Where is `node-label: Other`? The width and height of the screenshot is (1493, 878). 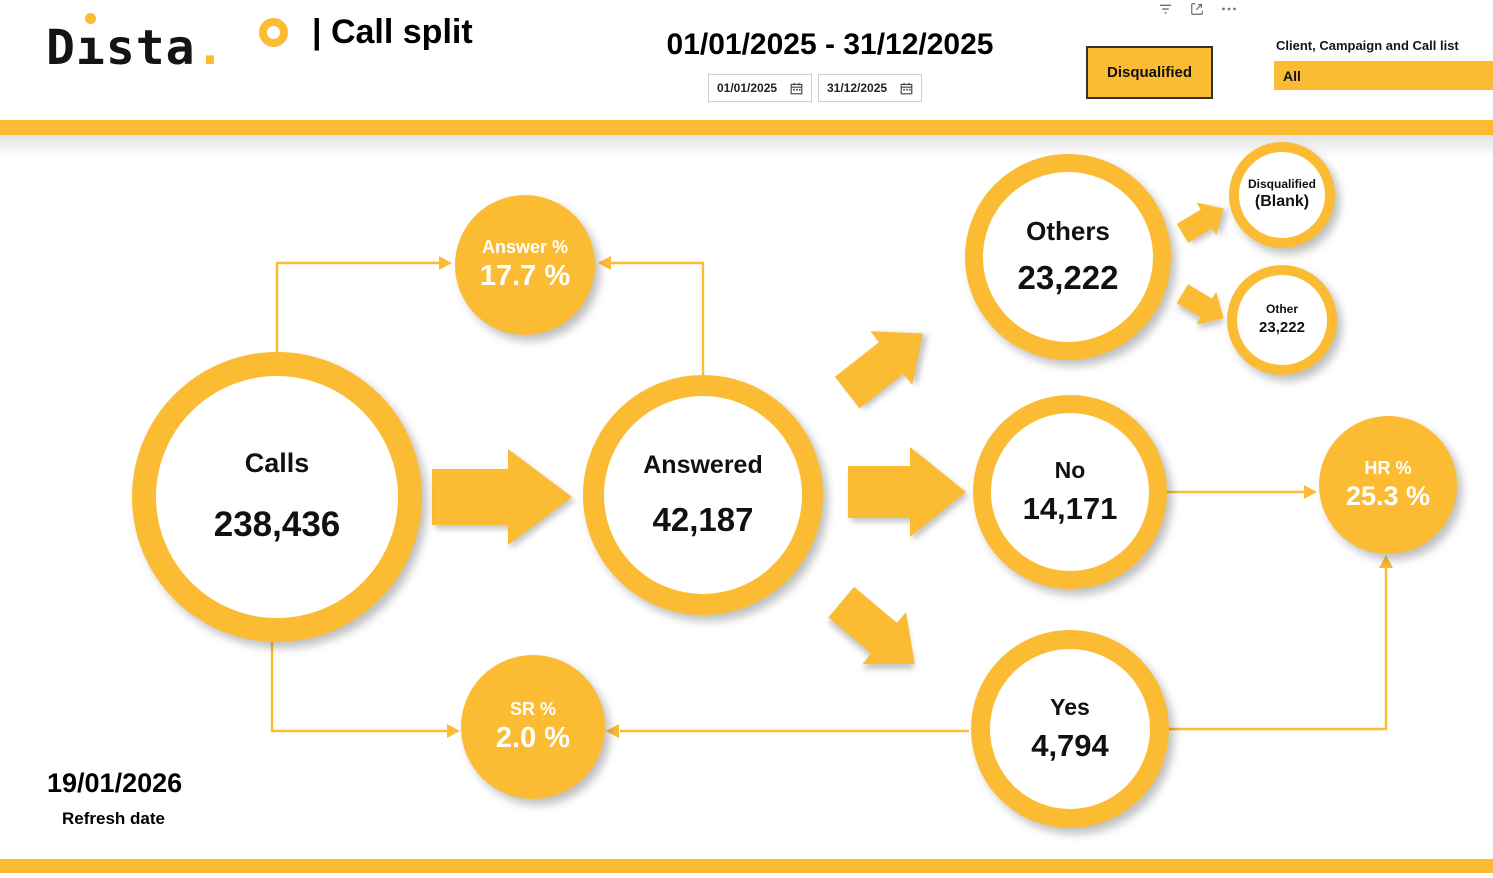 node-label: Other is located at coordinates (1281, 309).